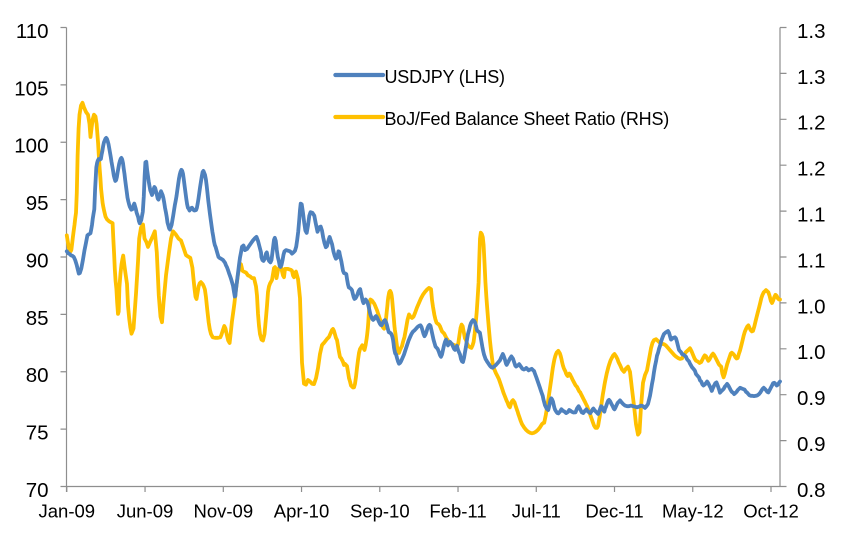  I want to click on svg-text: 110, so click(32, 31).